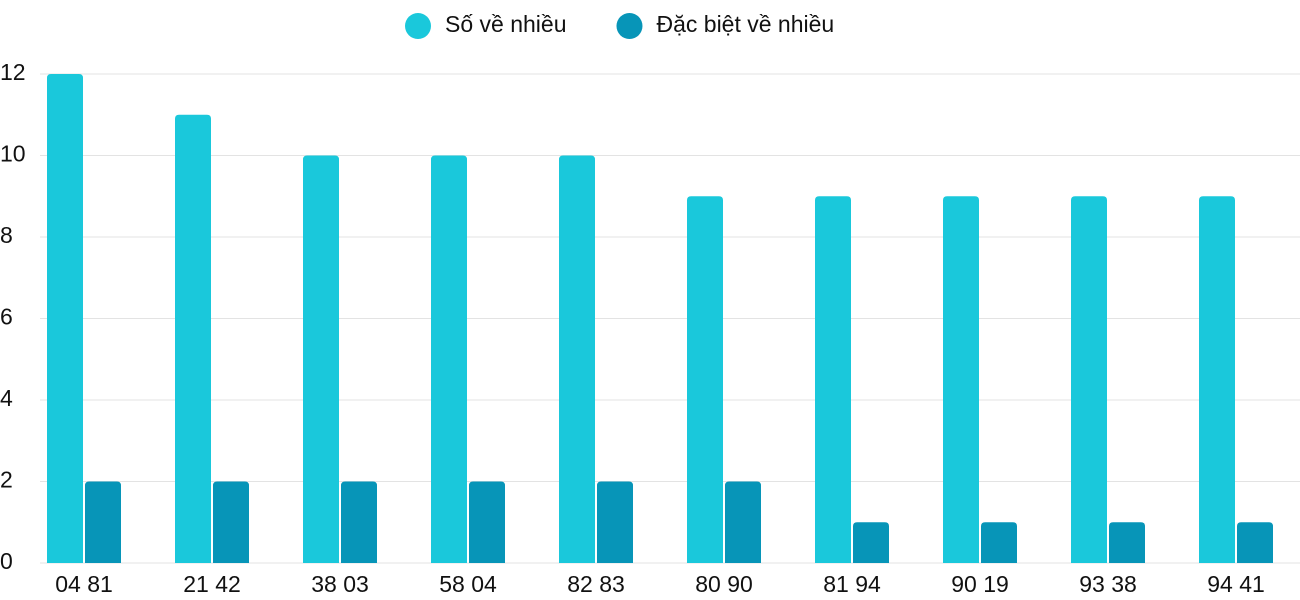  Describe the element at coordinates (6, 398) in the screenshot. I see `y-tick-label: 4` at that location.